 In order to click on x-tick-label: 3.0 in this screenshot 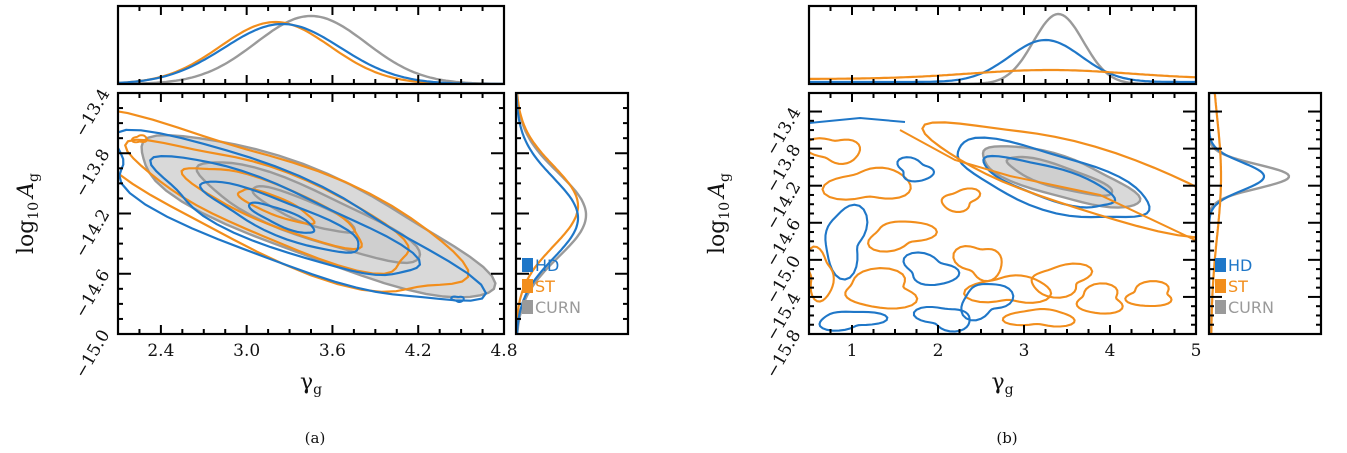, I will do `click(246, 351)`.